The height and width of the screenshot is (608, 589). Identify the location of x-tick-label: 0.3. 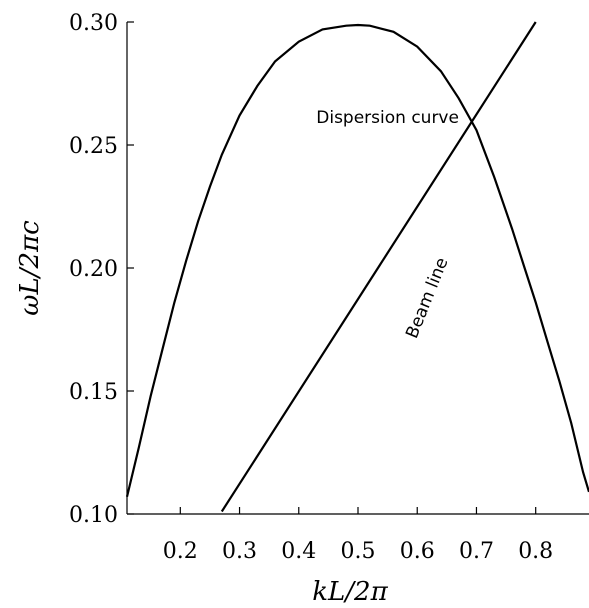
(239, 551).